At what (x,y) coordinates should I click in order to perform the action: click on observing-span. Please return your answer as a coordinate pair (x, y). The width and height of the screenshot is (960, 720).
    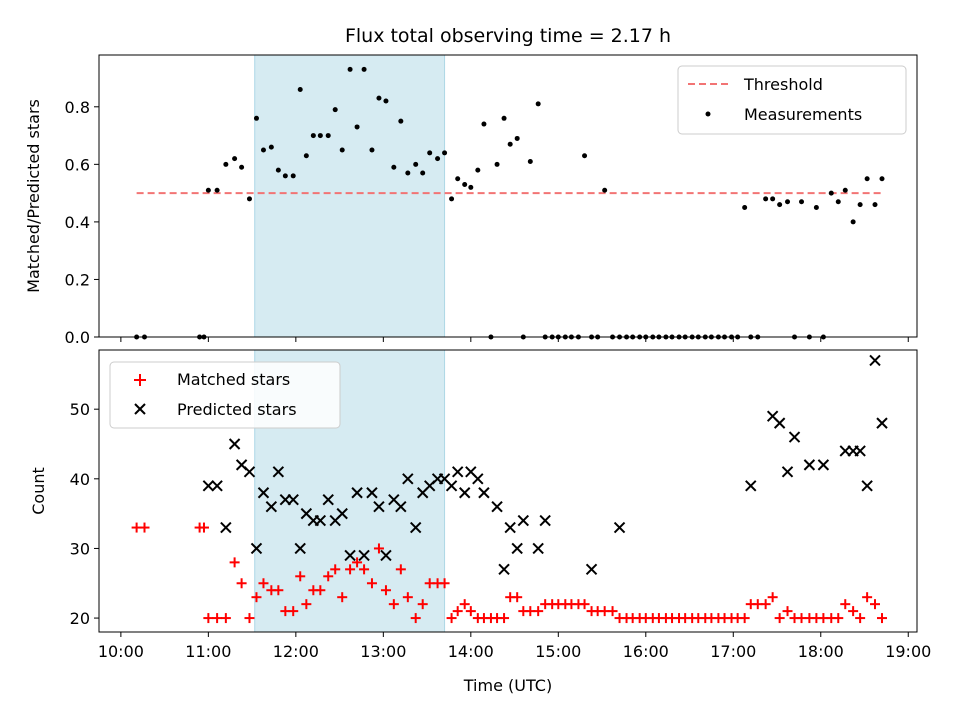
    Looking at the image, I should click on (350, 196).